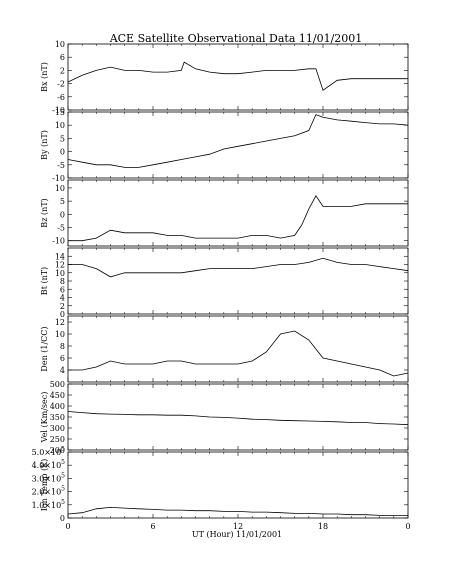 This screenshot has width=454, height=567. Describe the element at coordinates (57, 395) in the screenshot. I see `y-tick-label: 450` at that location.